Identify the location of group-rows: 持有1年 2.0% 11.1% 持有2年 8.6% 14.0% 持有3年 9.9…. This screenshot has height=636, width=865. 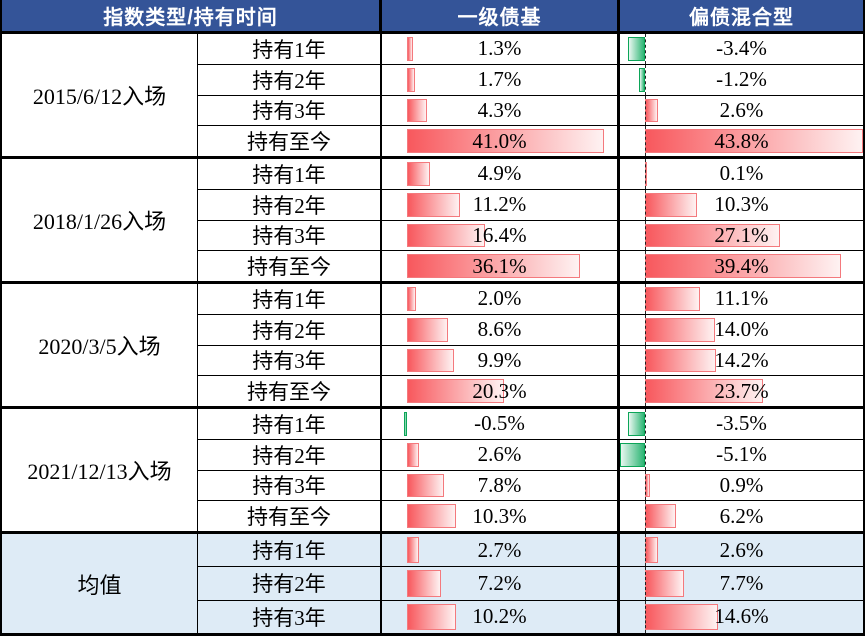
(530, 345).